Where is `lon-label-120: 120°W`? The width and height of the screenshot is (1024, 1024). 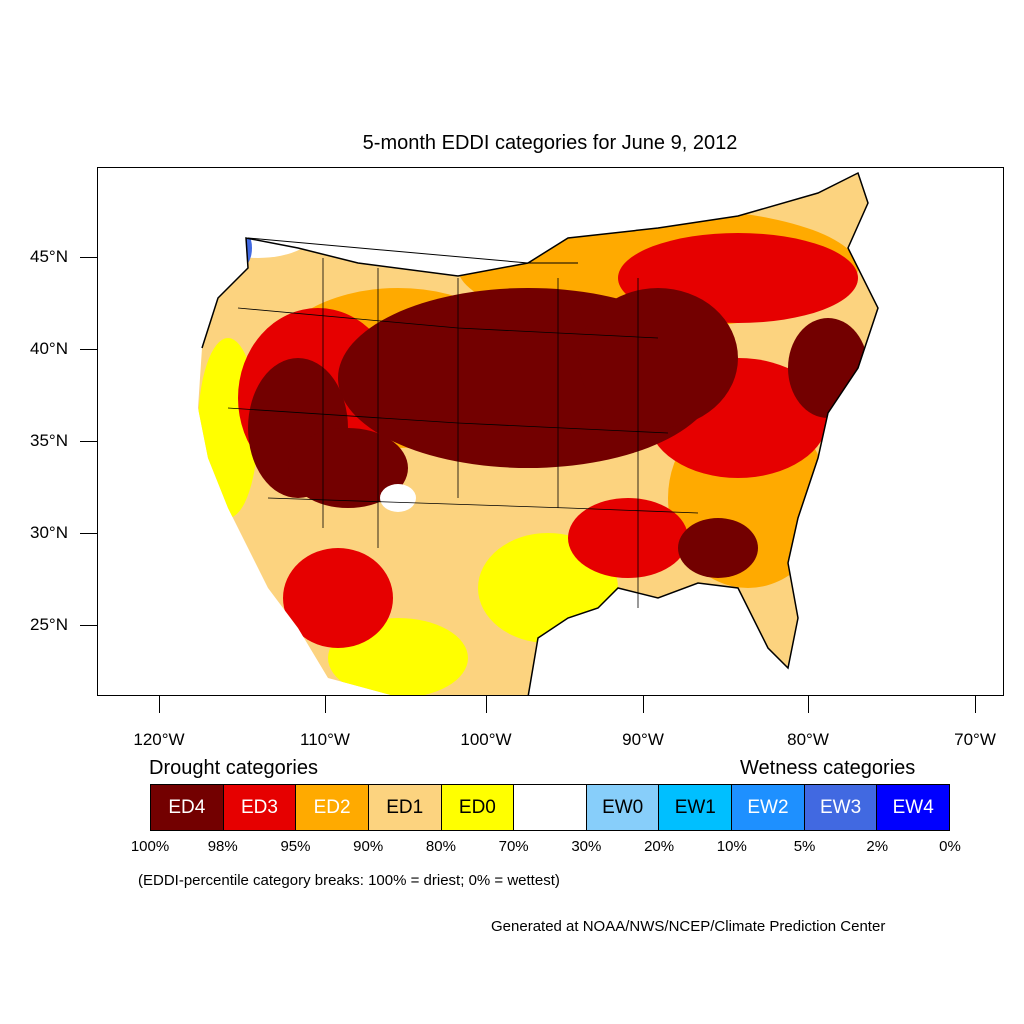 lon-label-120: 120°W is located at coordinates (159, 739).